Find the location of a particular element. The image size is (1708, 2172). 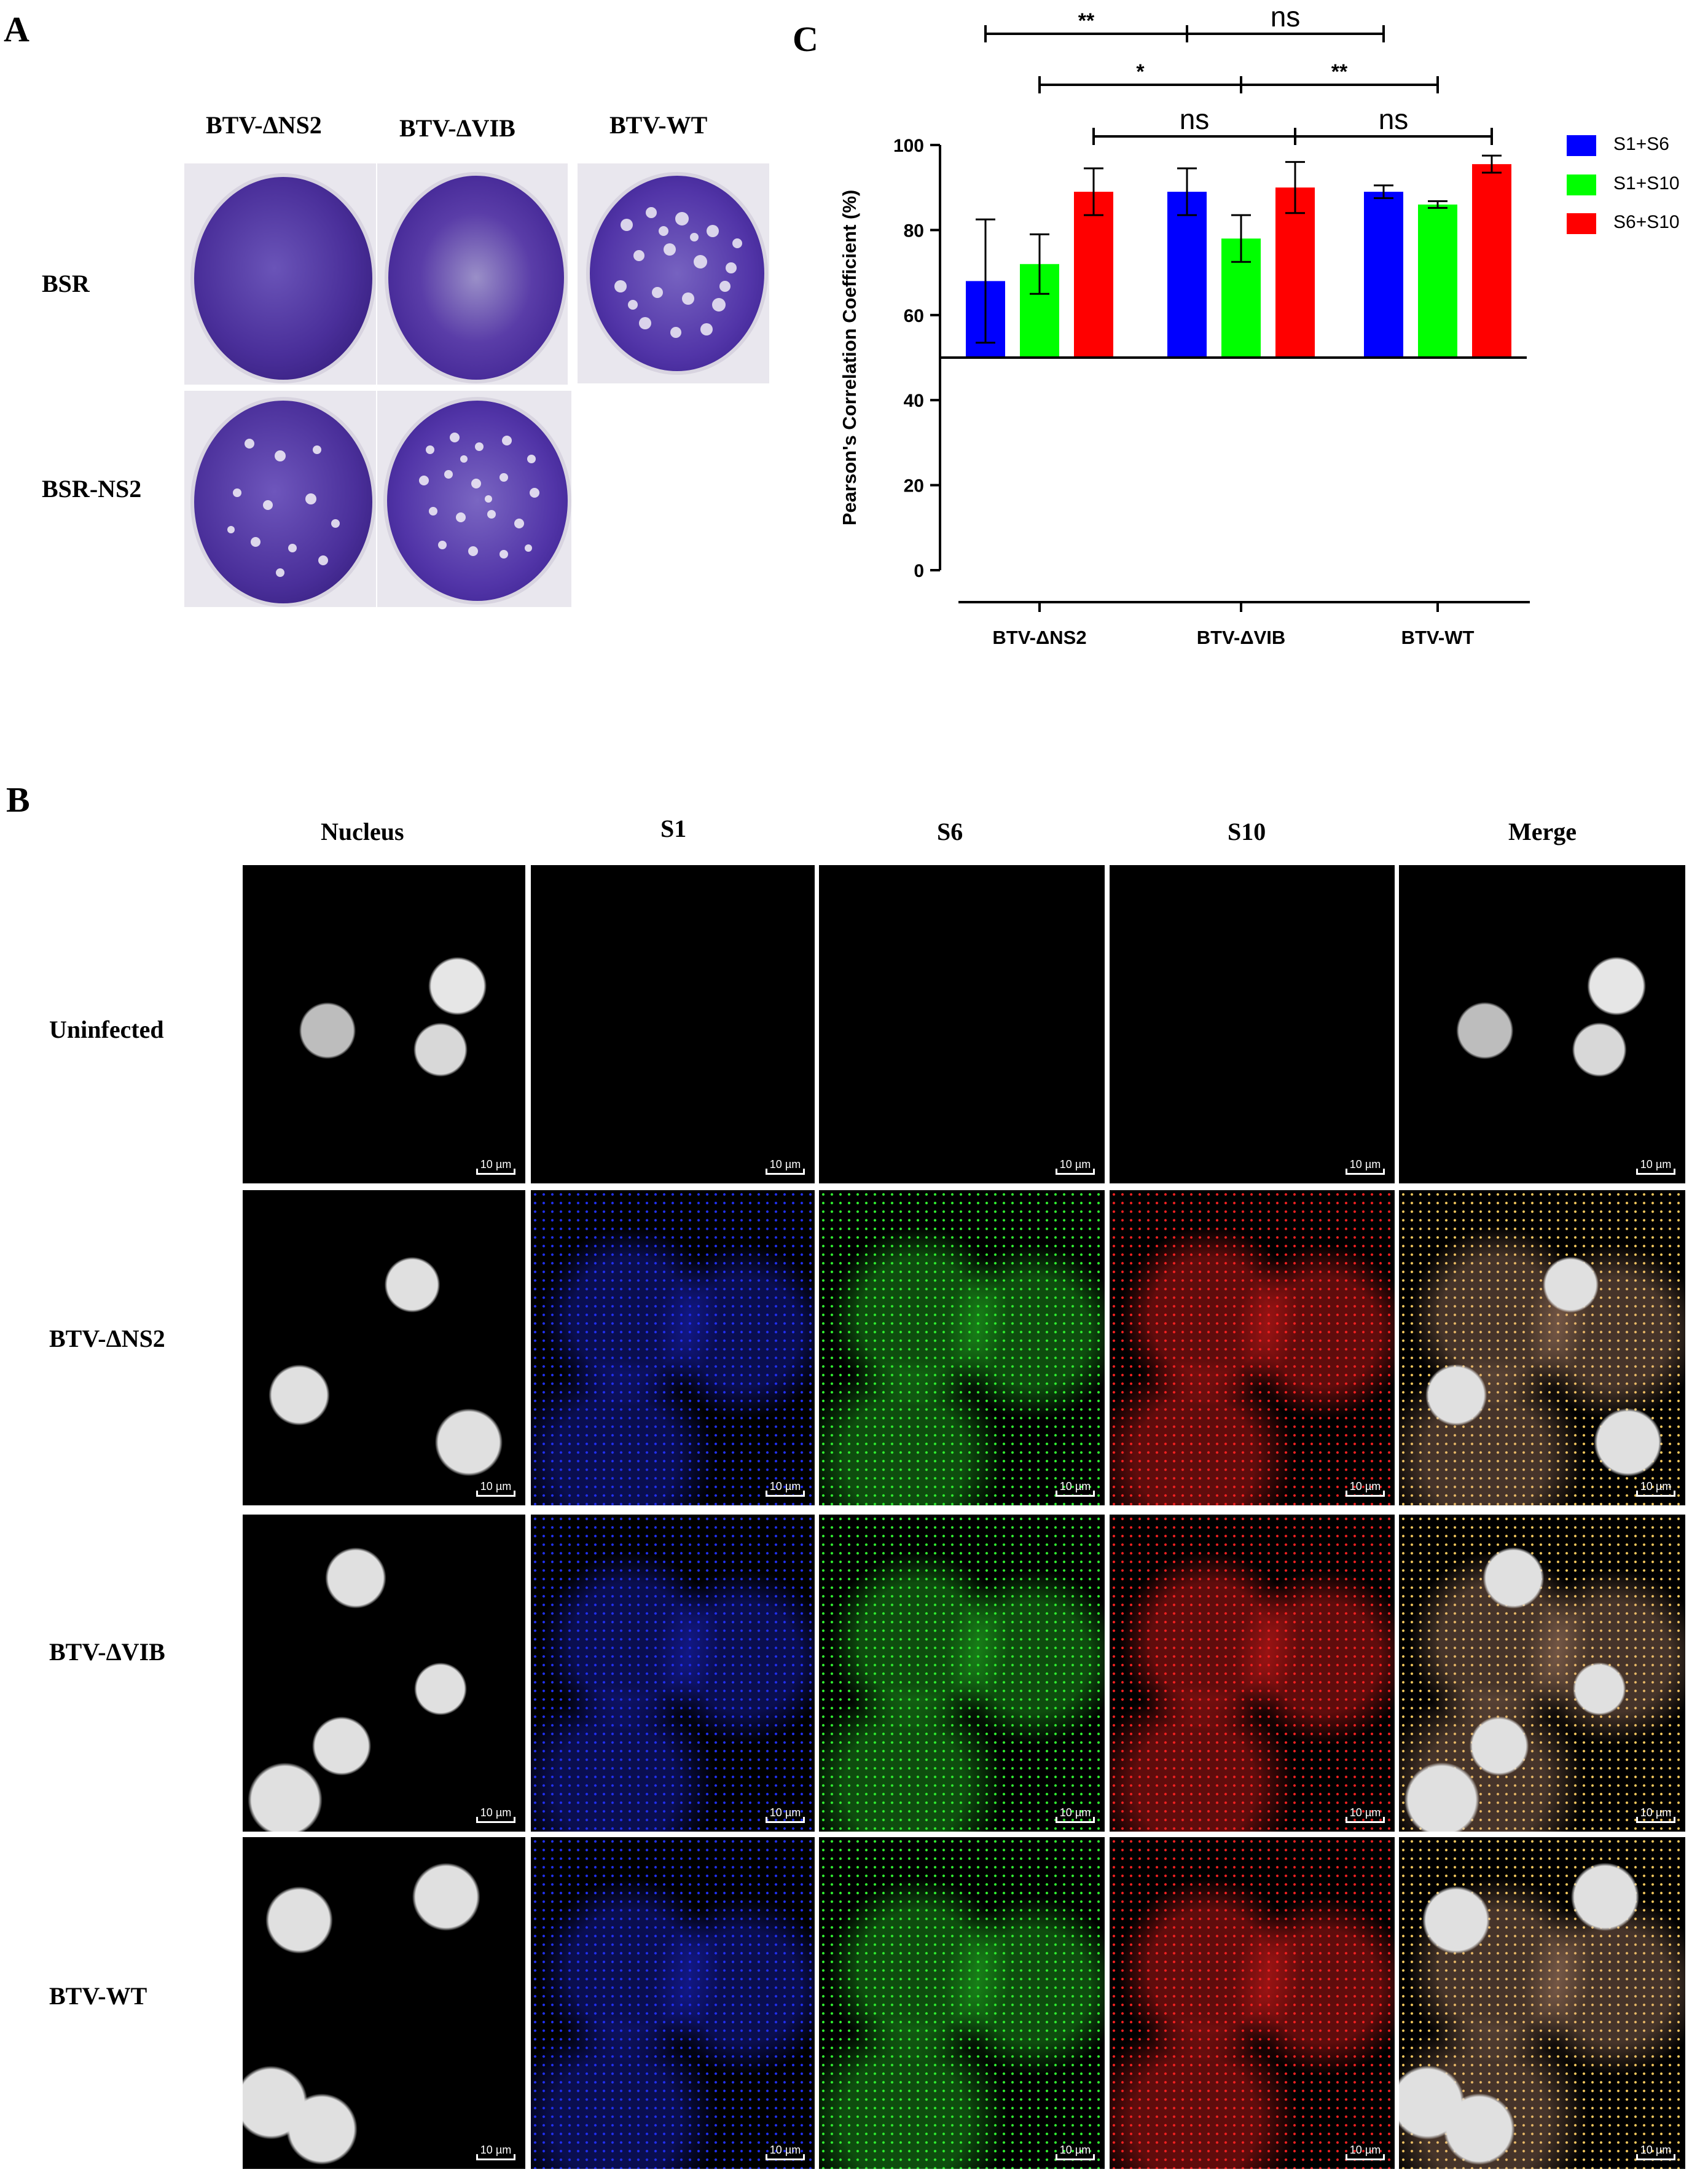

micrograph-dns2-s1: 10 µm is located at coordinates (673, 1348).